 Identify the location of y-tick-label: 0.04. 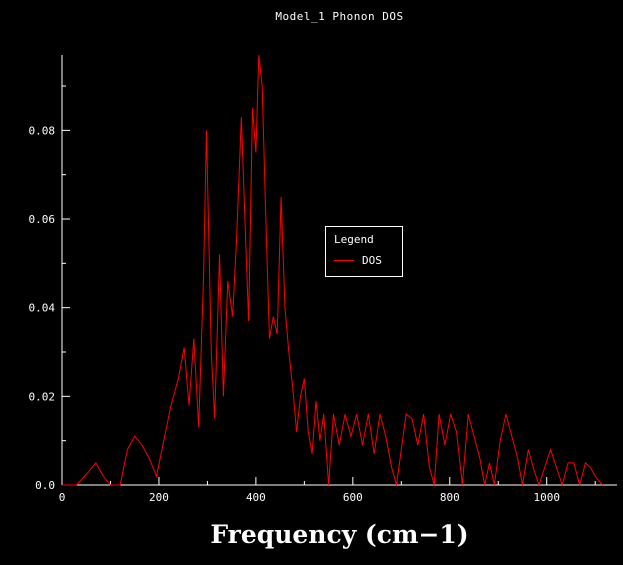
(42, 308).